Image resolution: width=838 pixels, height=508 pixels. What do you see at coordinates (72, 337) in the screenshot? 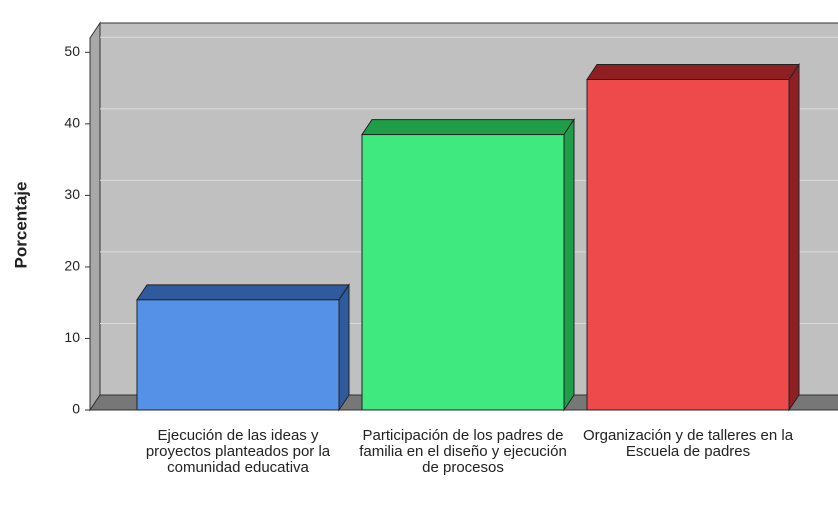
I see `y-tick-label: 10` at bounding box center [72, 337].